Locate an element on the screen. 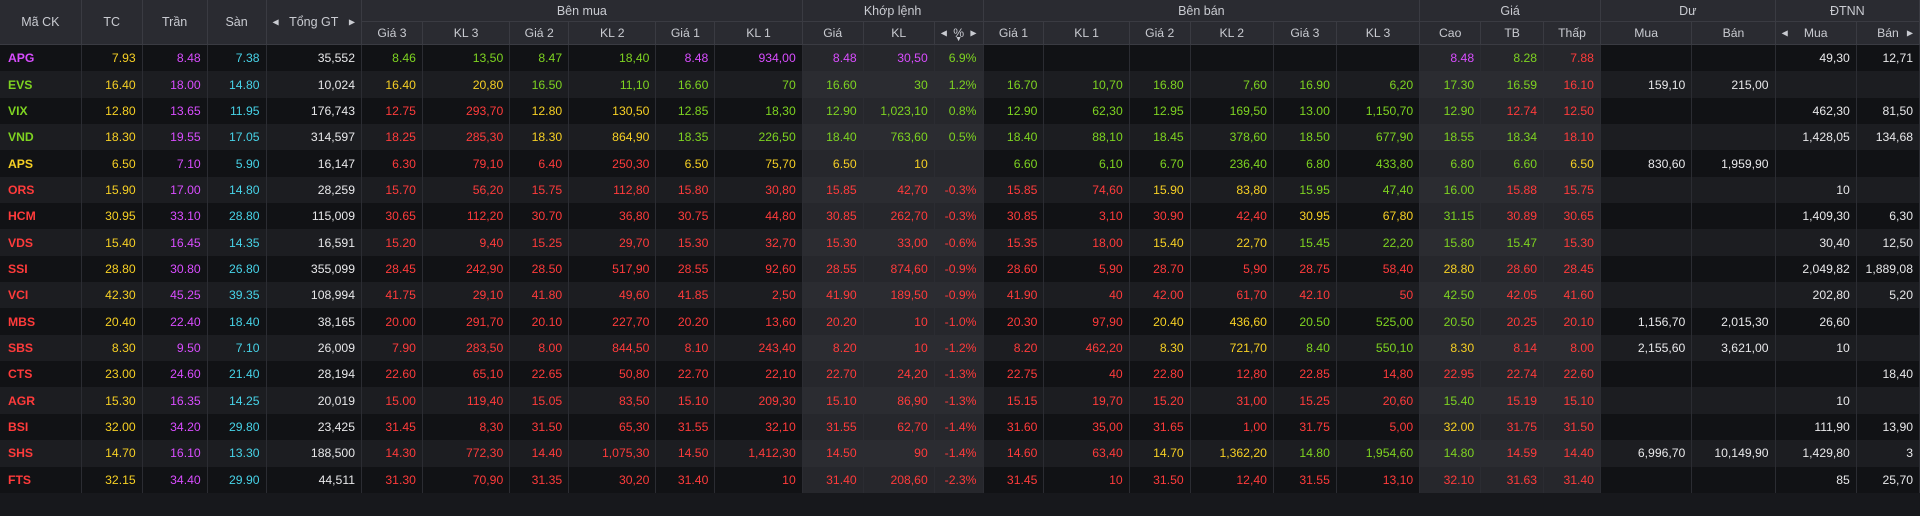 The width and height of the screenshot is (1920, 516). cell-low: 31.40 is located at coordinates (1572, 479).